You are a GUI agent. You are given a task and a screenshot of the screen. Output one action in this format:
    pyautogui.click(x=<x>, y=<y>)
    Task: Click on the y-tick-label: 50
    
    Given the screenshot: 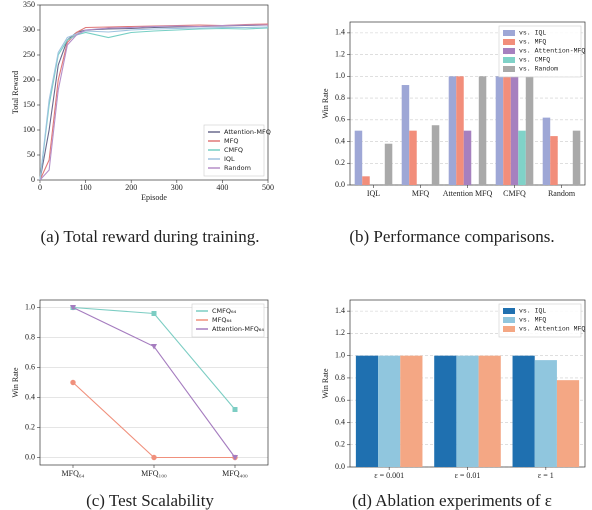 What is the action you would take?
    pyautogui.click(x=31, y=154)
    